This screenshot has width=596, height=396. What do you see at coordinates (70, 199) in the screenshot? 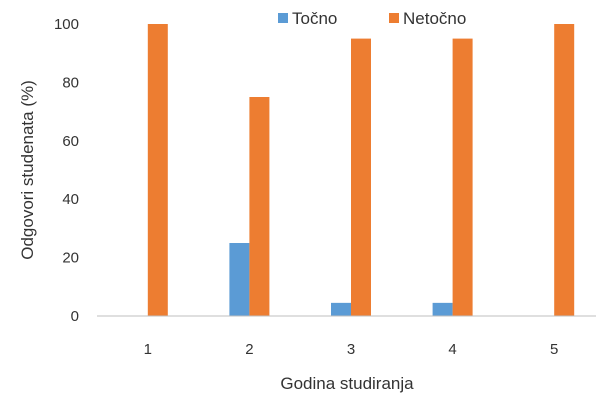
I see `y-tick-label: 40` at bounding box center [70, 199].